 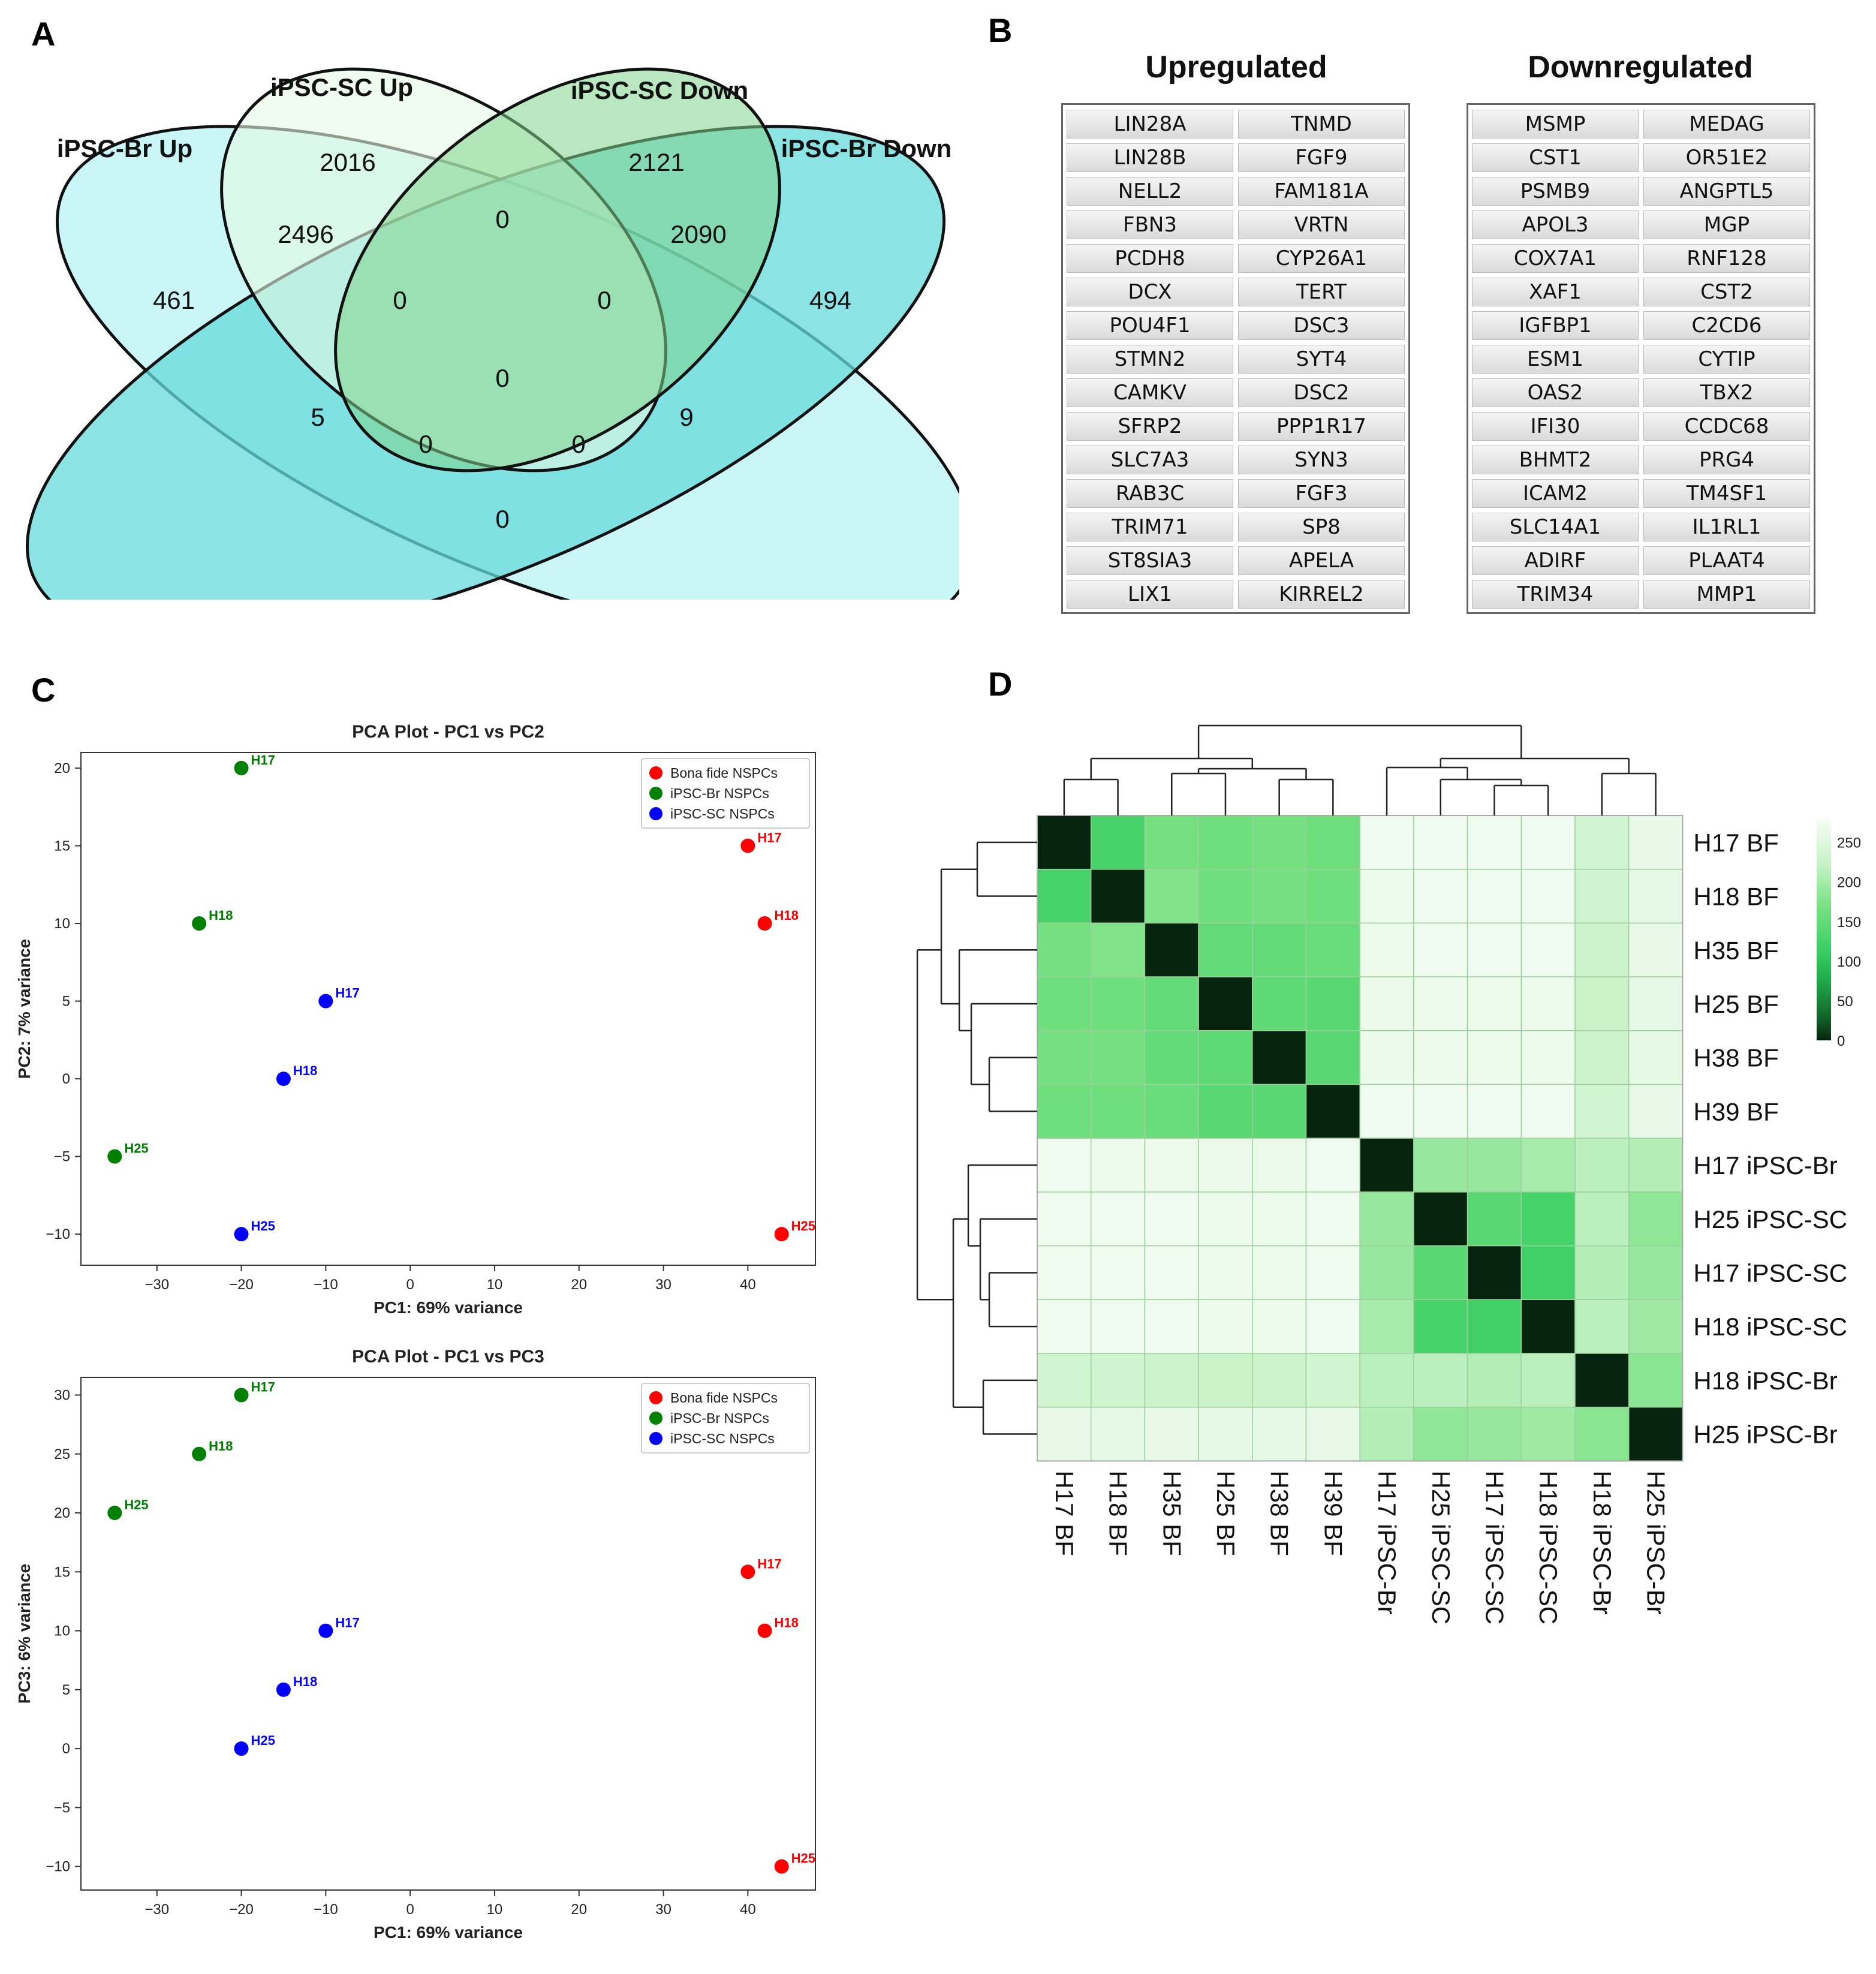 I want to click on panel-letter-a: A, so click(x=43, y=34).